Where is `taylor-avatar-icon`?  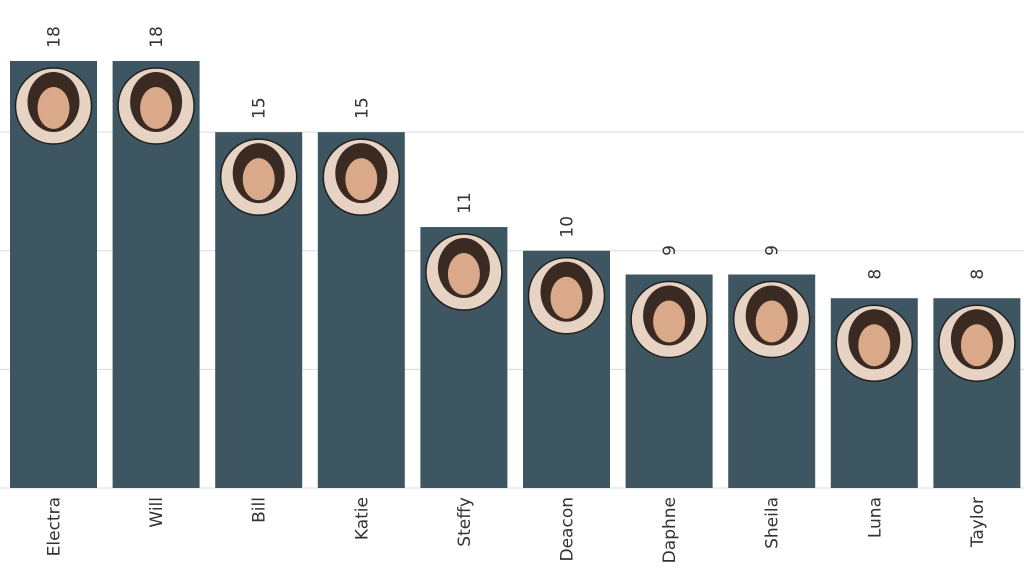
taylor-avatar-icon is located at coordinates (977, 343).